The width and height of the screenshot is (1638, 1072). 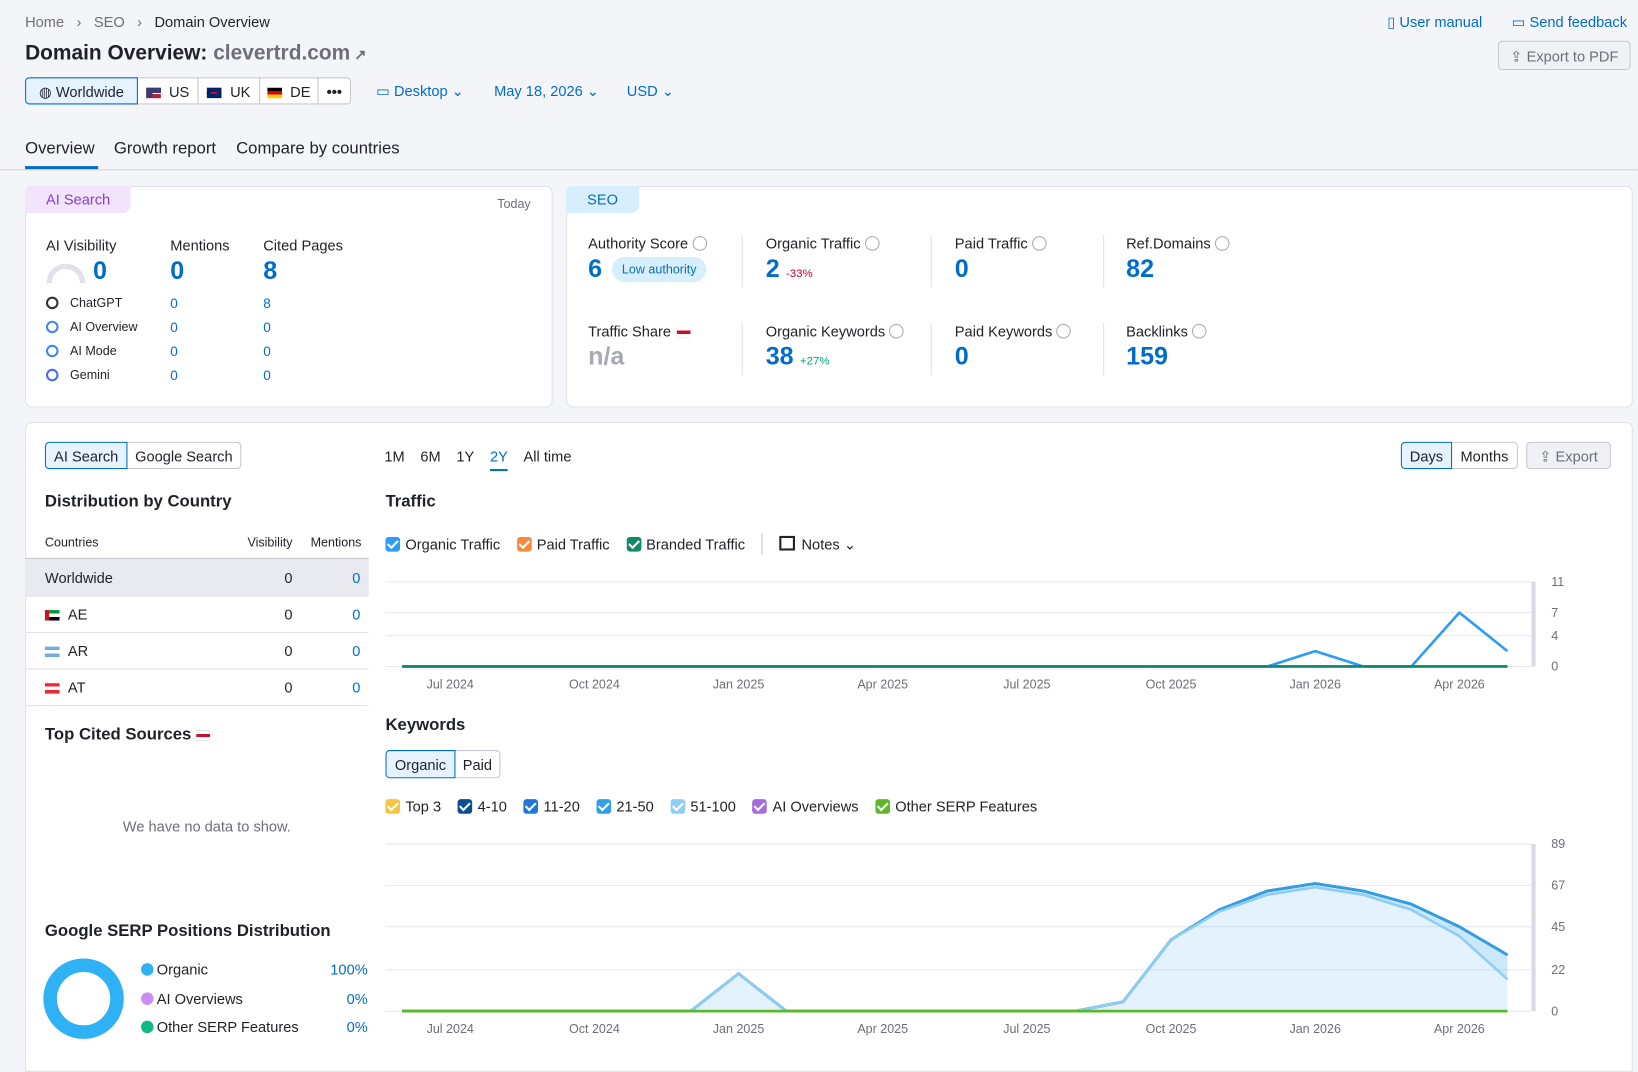 I want to click on x-tick-label: Jan 2025, so click(x=739, y=684).